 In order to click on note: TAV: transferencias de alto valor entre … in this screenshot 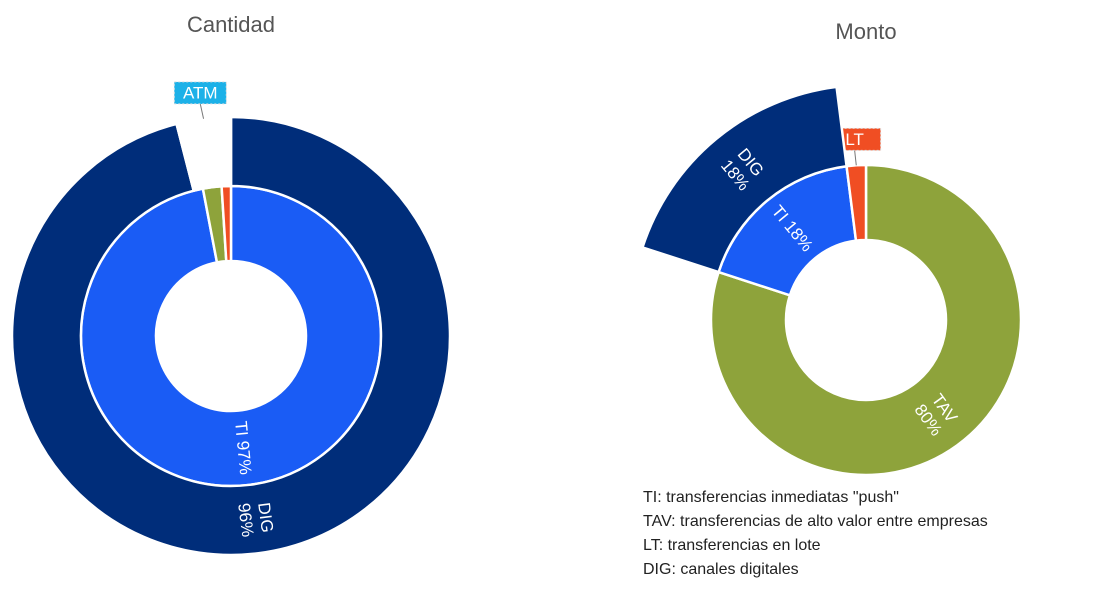, I will do `click(815, 521)`.